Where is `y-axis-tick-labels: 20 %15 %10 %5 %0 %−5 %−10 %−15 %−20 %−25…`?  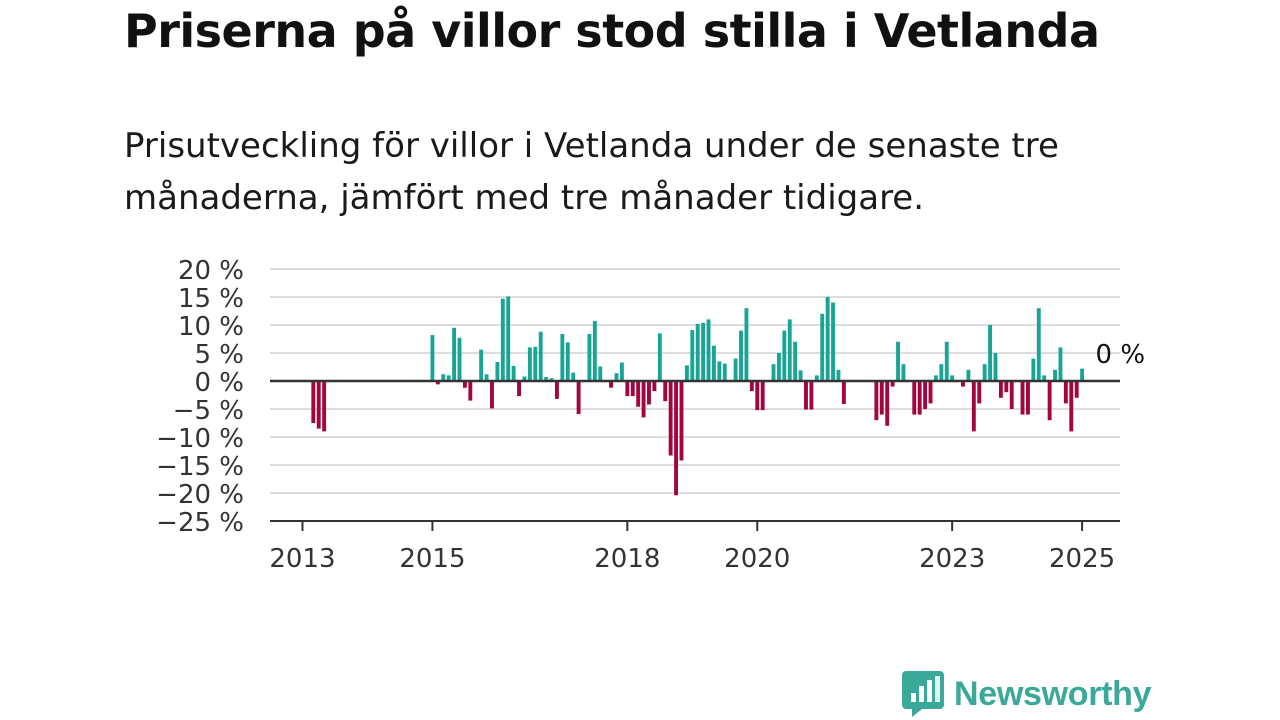 y-axis-tick-labels: 20 %15 %10 %5 %0 %−5 %−10 %−15 %−20 %−25… is located at coordinates (200, 397).